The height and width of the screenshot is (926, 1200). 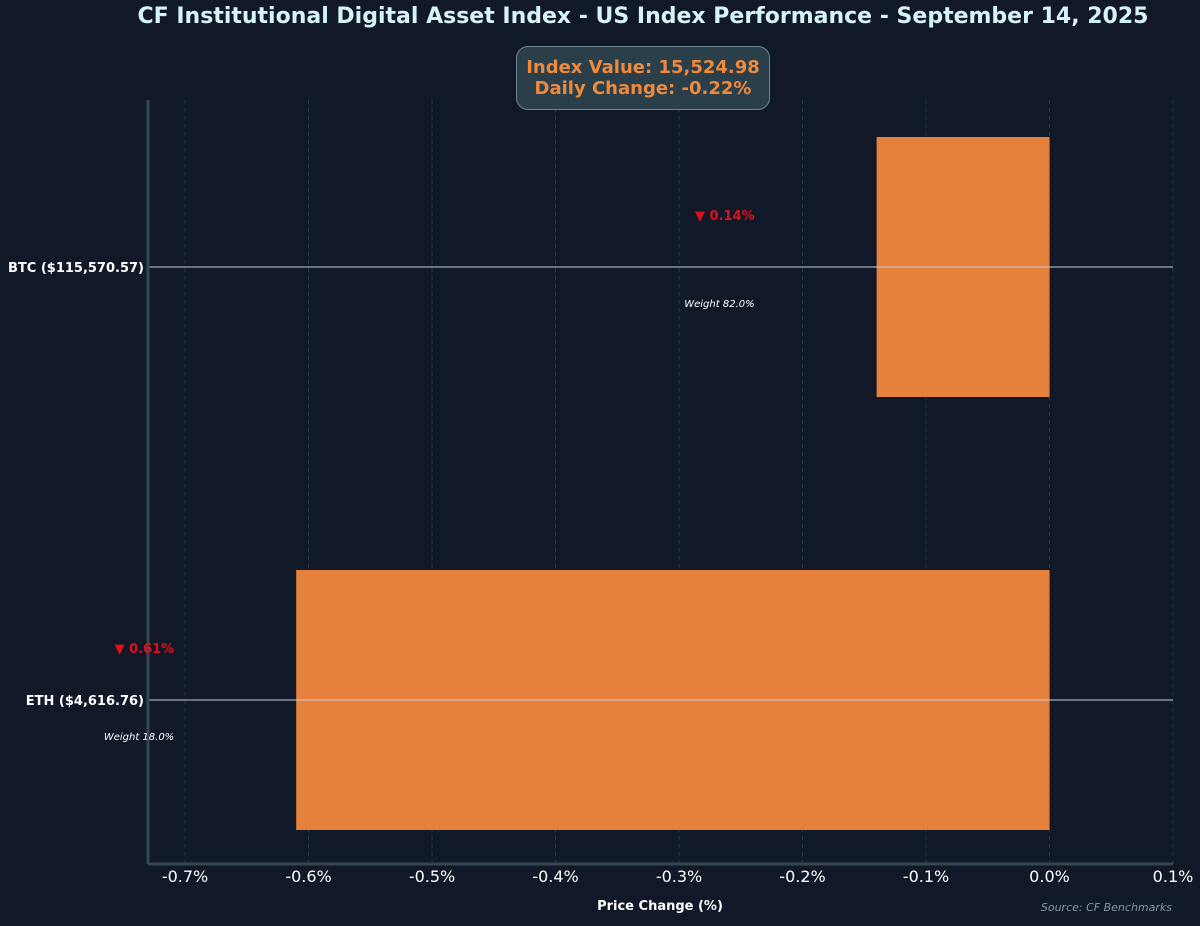 I want to click on x-tick-label-0: -0.7%, so click(x=185, y=876).